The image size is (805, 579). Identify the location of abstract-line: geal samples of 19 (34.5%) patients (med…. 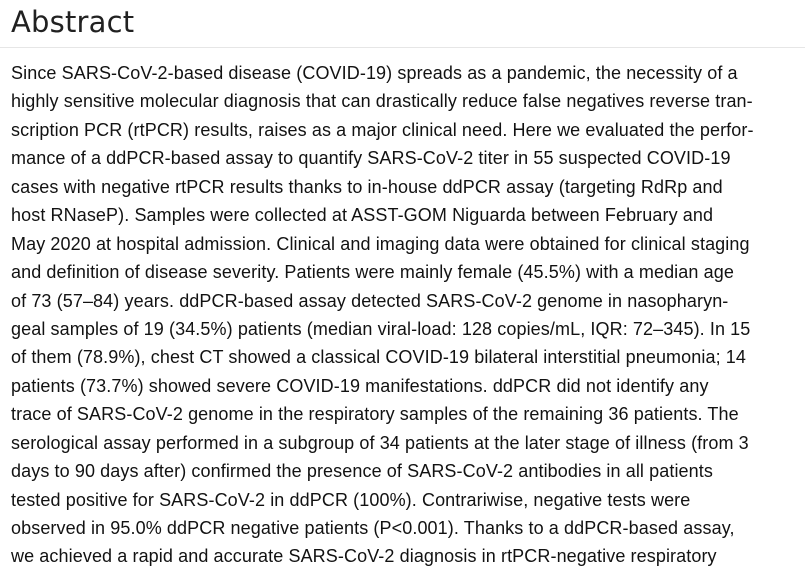
(381, 328).